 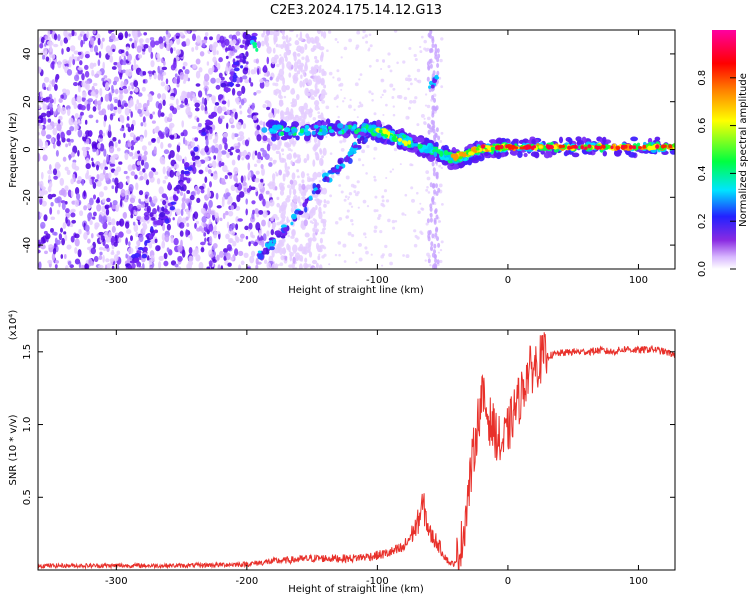 What do you see at coordinates (172, 208) in the screenshot?
I see `descending-ridge-blob` at bounding box center [172, 208].